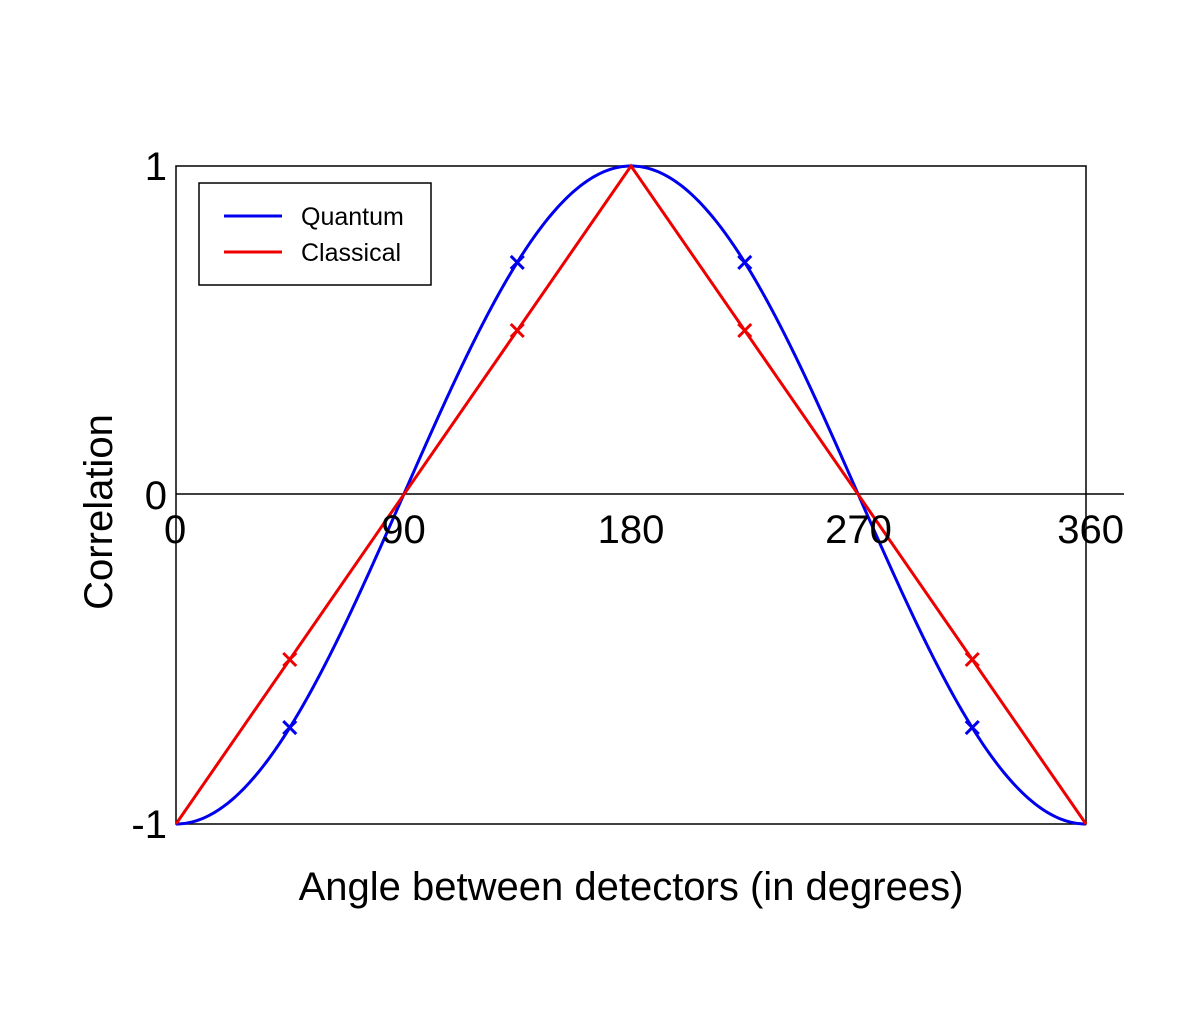 This screenshot has height=1024, width=1195. I want to click on legend: Quantum Classical, so click(315, 234).